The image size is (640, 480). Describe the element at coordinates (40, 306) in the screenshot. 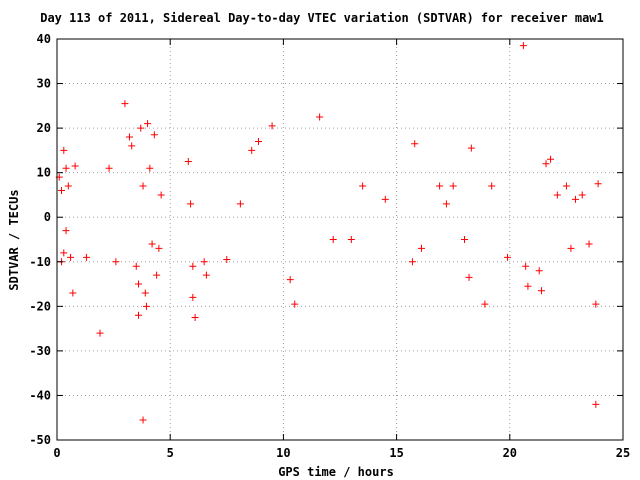

I see `y-tick-label: -20` at that location.